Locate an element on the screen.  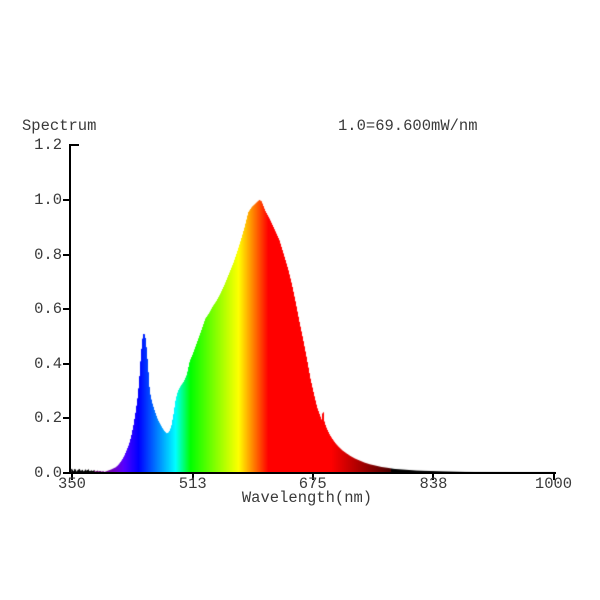
y-tick-label: 0.0 is located at coordinates (48, 473).